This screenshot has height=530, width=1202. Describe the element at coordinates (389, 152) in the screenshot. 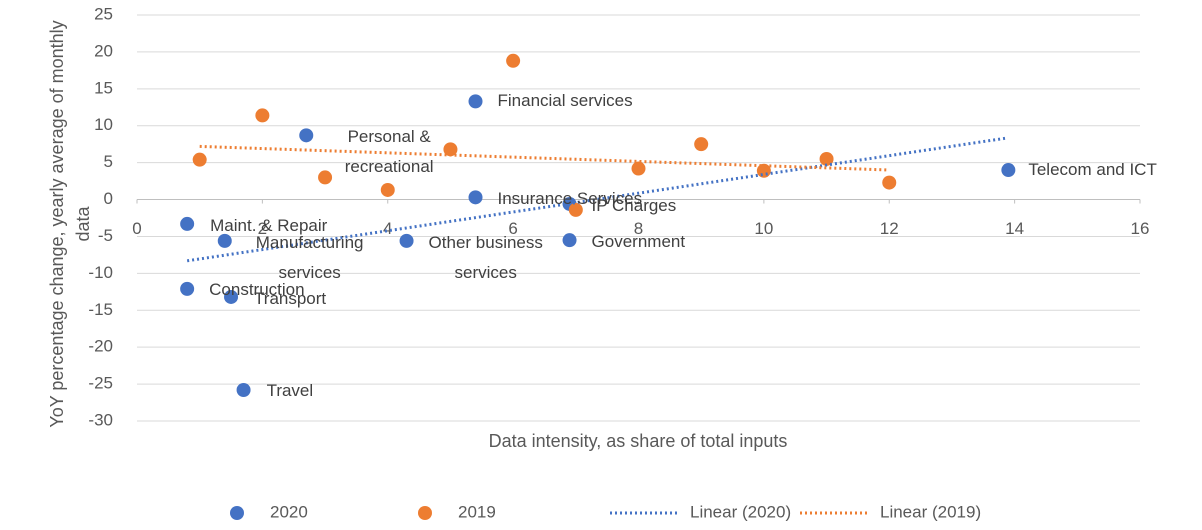

I see `point-label: Personal & recreational` at that location.